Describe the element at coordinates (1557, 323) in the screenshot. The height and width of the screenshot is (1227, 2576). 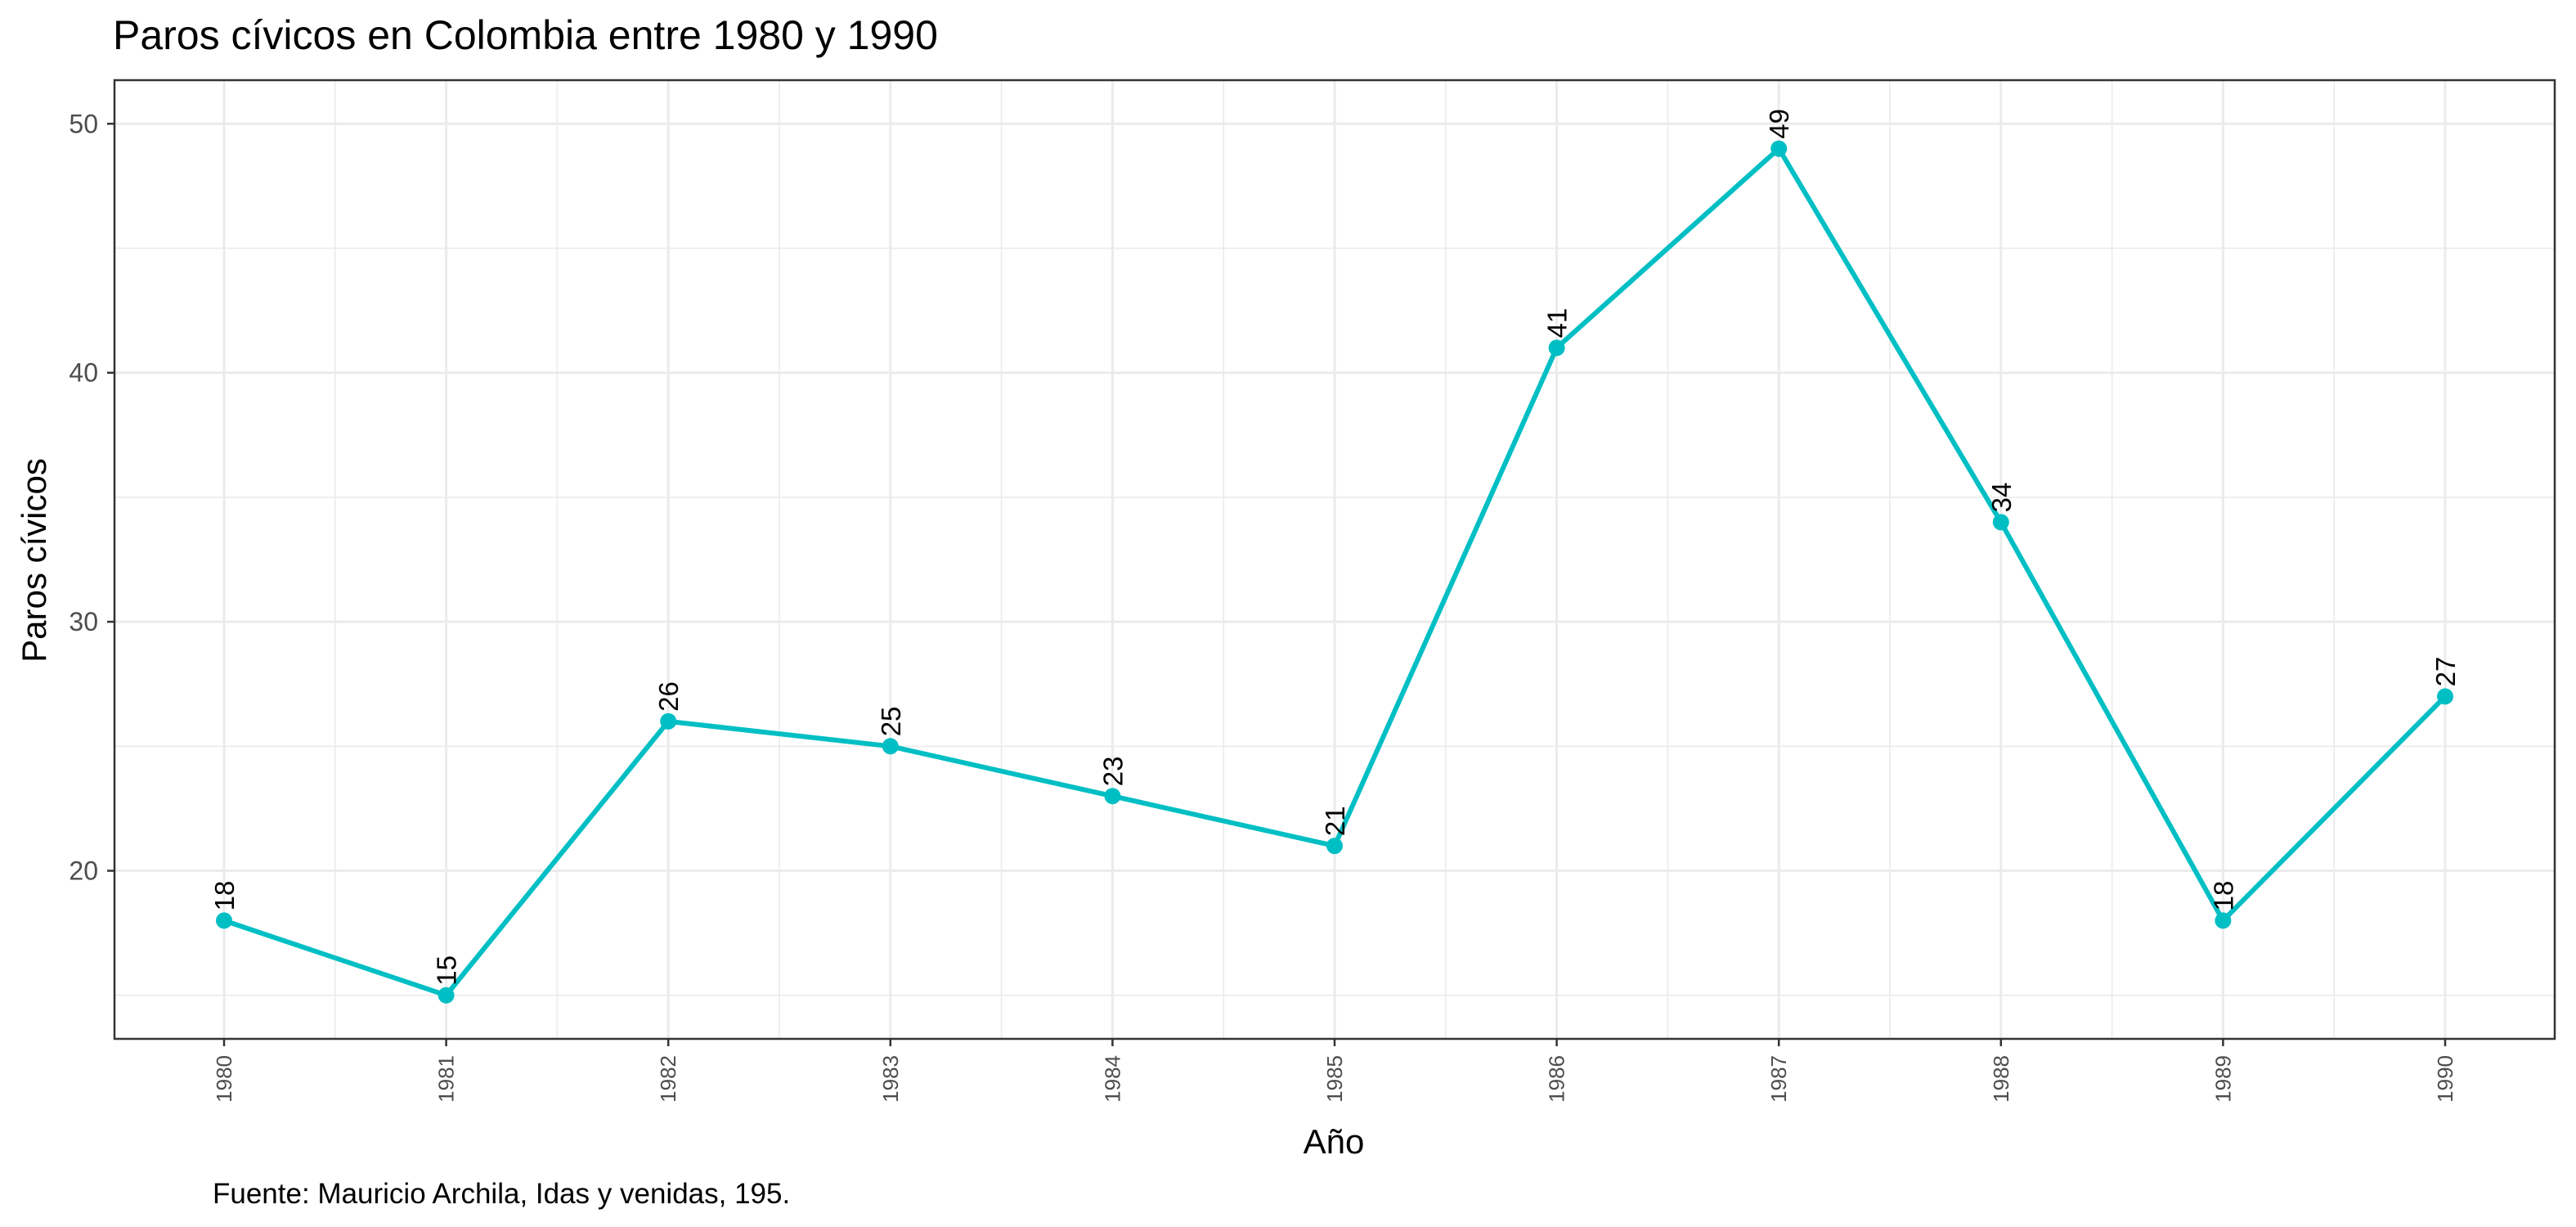
I see `data-label: 41` at that location.